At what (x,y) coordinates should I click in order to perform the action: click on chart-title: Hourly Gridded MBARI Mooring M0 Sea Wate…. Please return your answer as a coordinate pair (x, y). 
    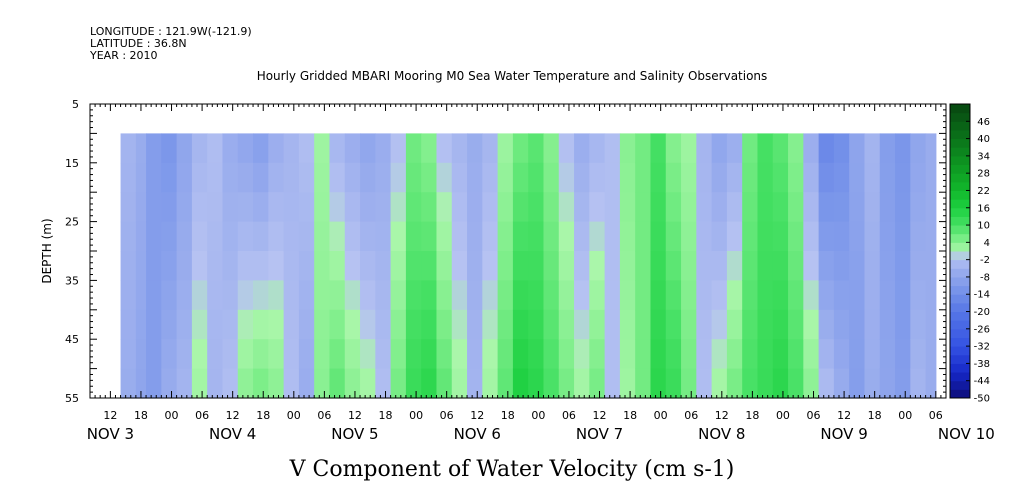
    Looking at the image, I should click on (512, 76).